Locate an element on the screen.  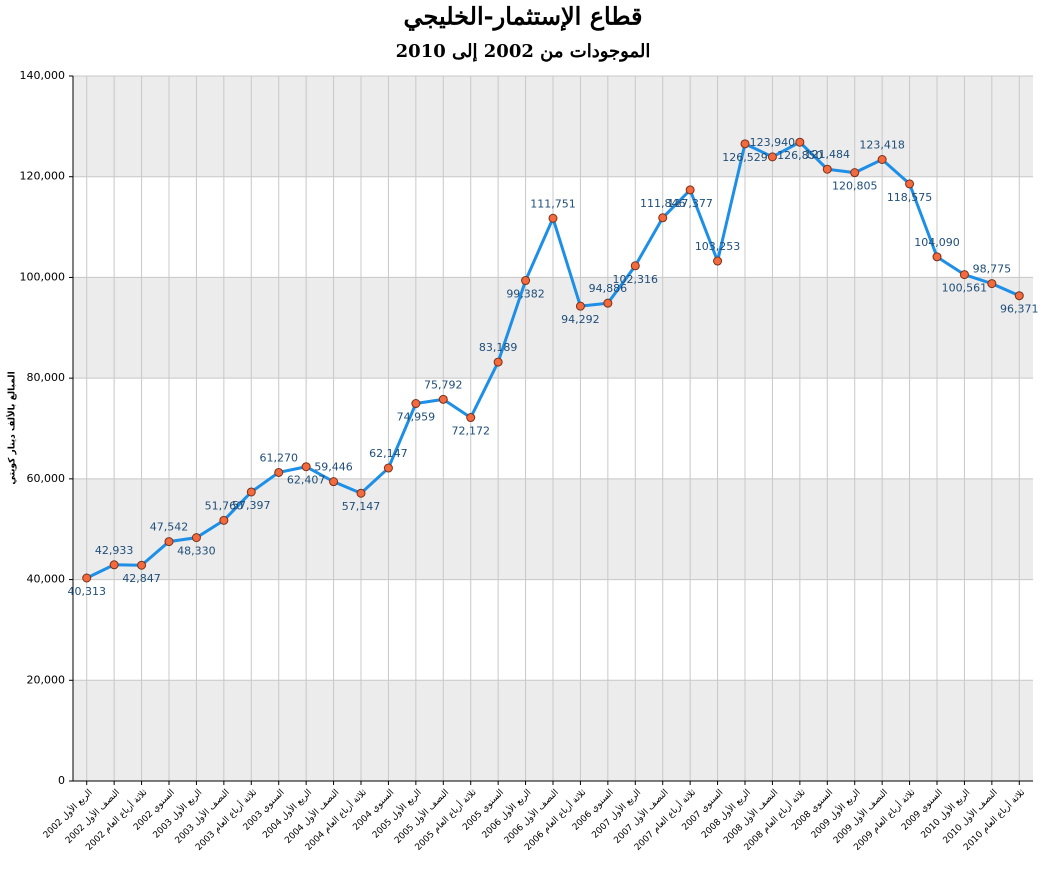
y-tick-label: 120,000 is located at coordinates (43, 176).